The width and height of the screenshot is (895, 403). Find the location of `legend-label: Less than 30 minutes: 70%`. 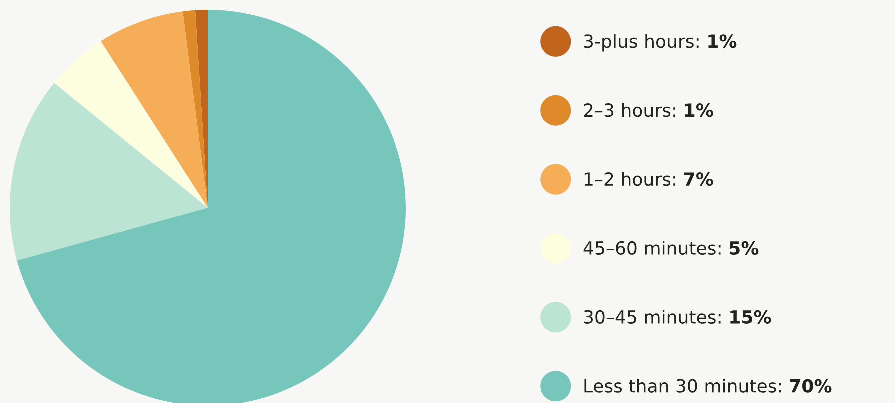

legend-label: Less than 30 minutes: 70% is located at coordinates (708, 385).